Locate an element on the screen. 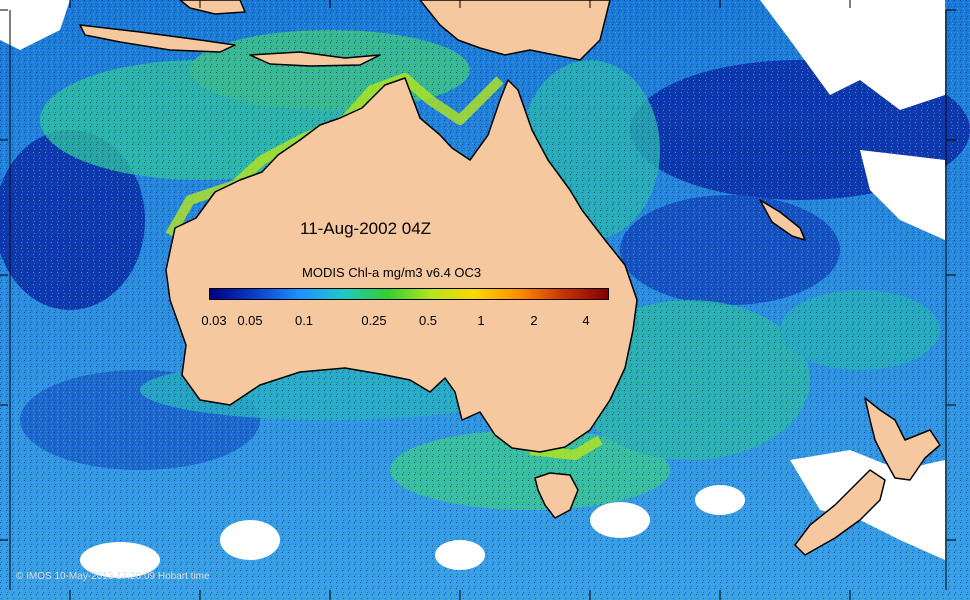 The height and width of the screenshot is (600, 970). indonesia-java is located at coordinates (157, 38).